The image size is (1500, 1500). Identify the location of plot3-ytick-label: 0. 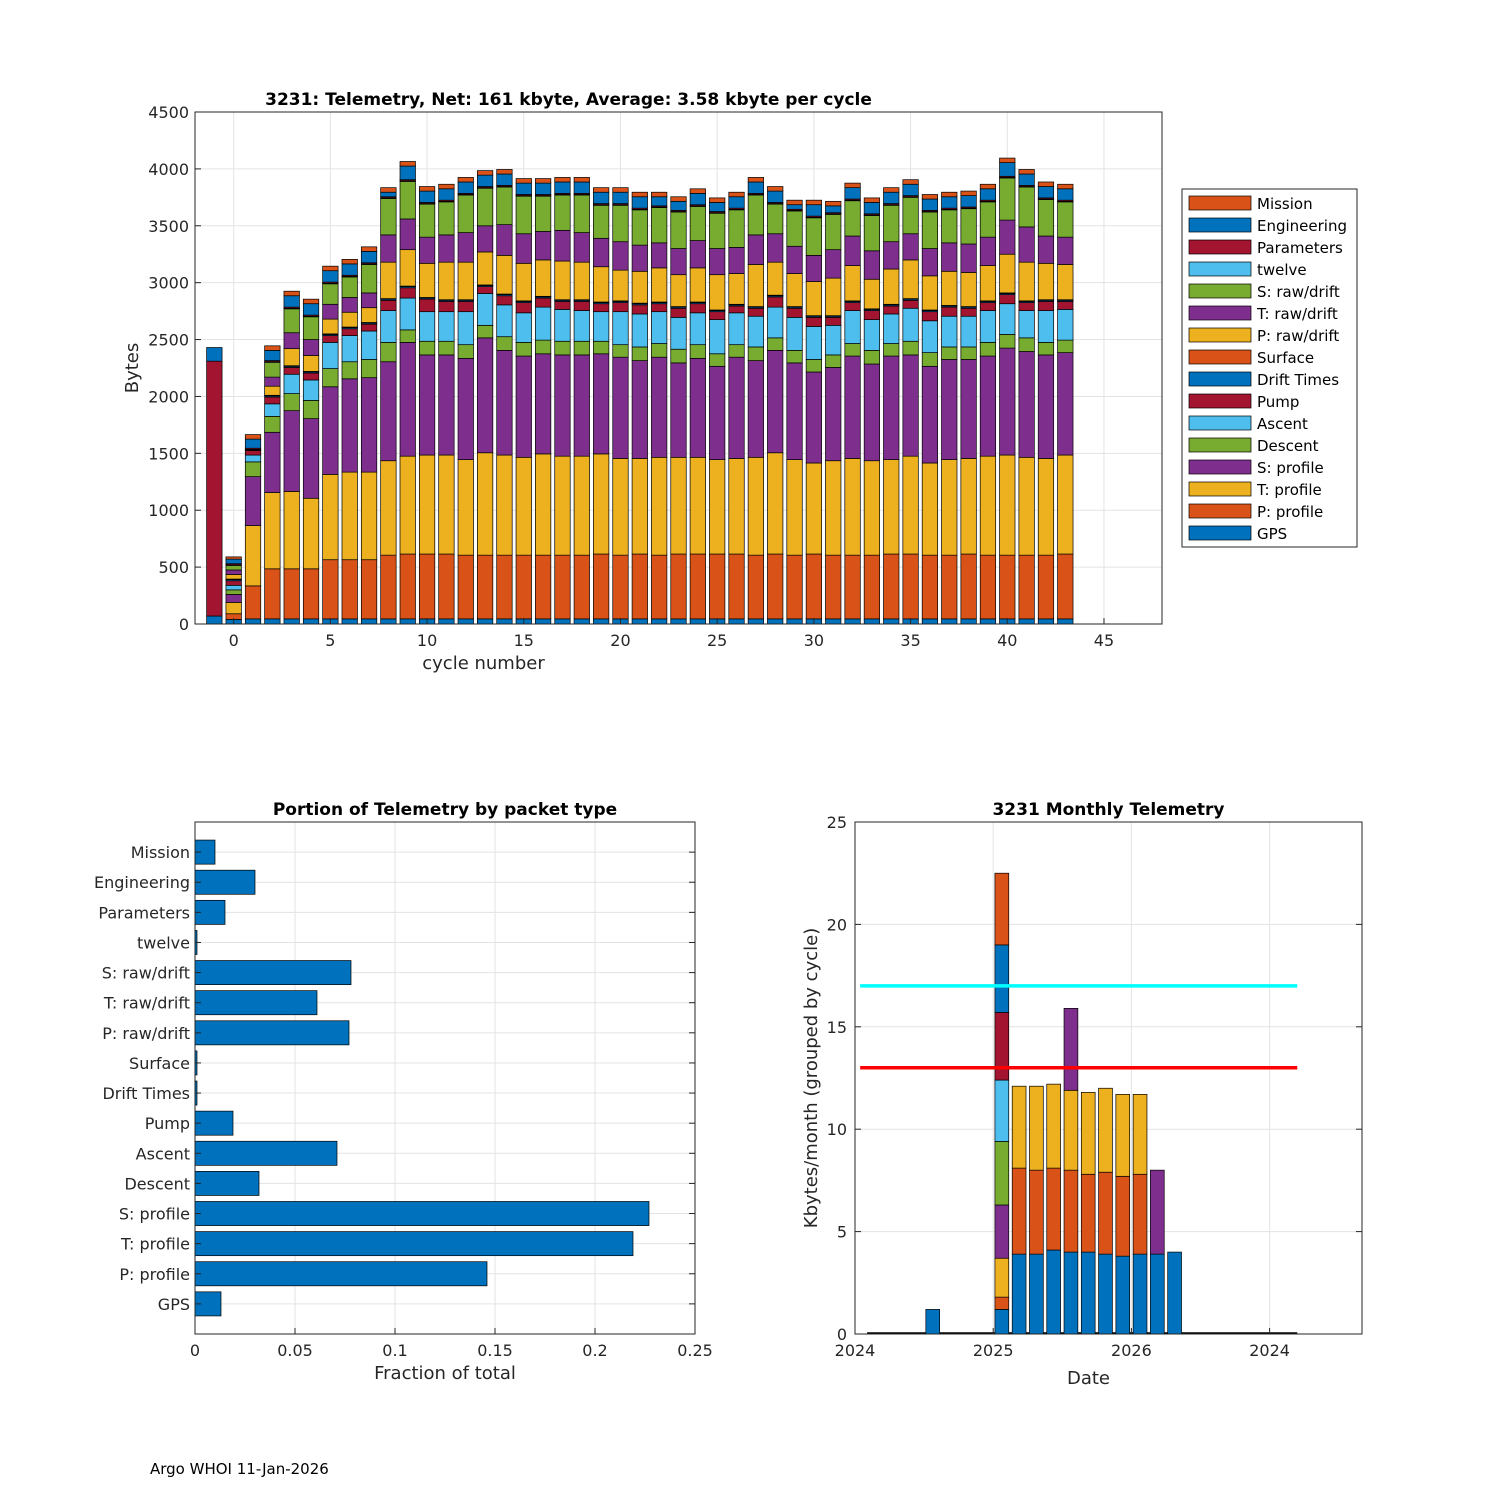
(842, 1334).